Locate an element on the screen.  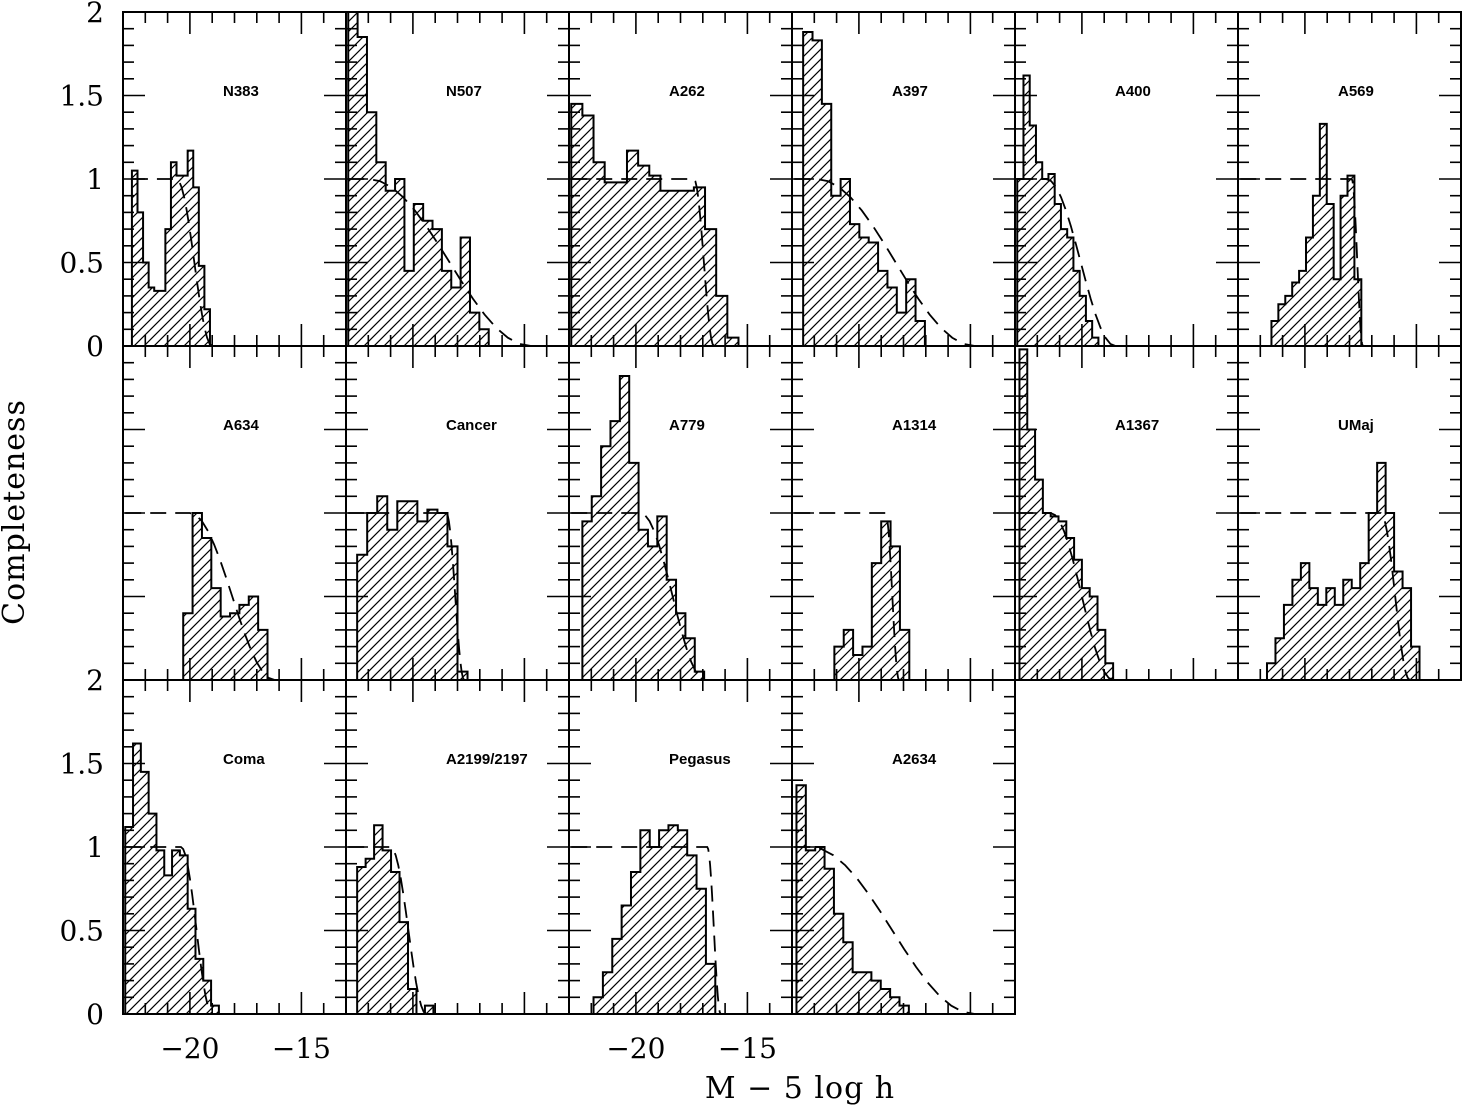
panel-coma: Coma is located at coordinates (234, 847).